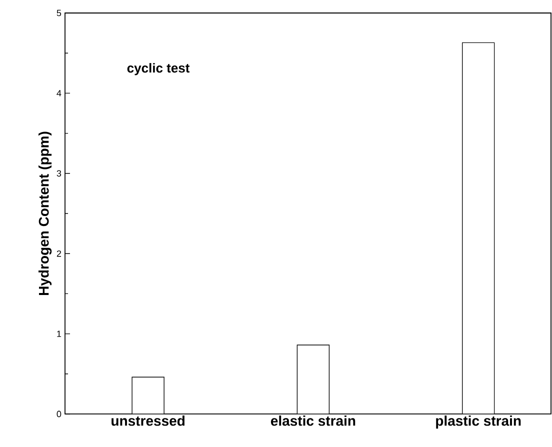 This screenshot has width=552, height=447. I want to click on x-tick-label: unstressed, so click(148, 421).